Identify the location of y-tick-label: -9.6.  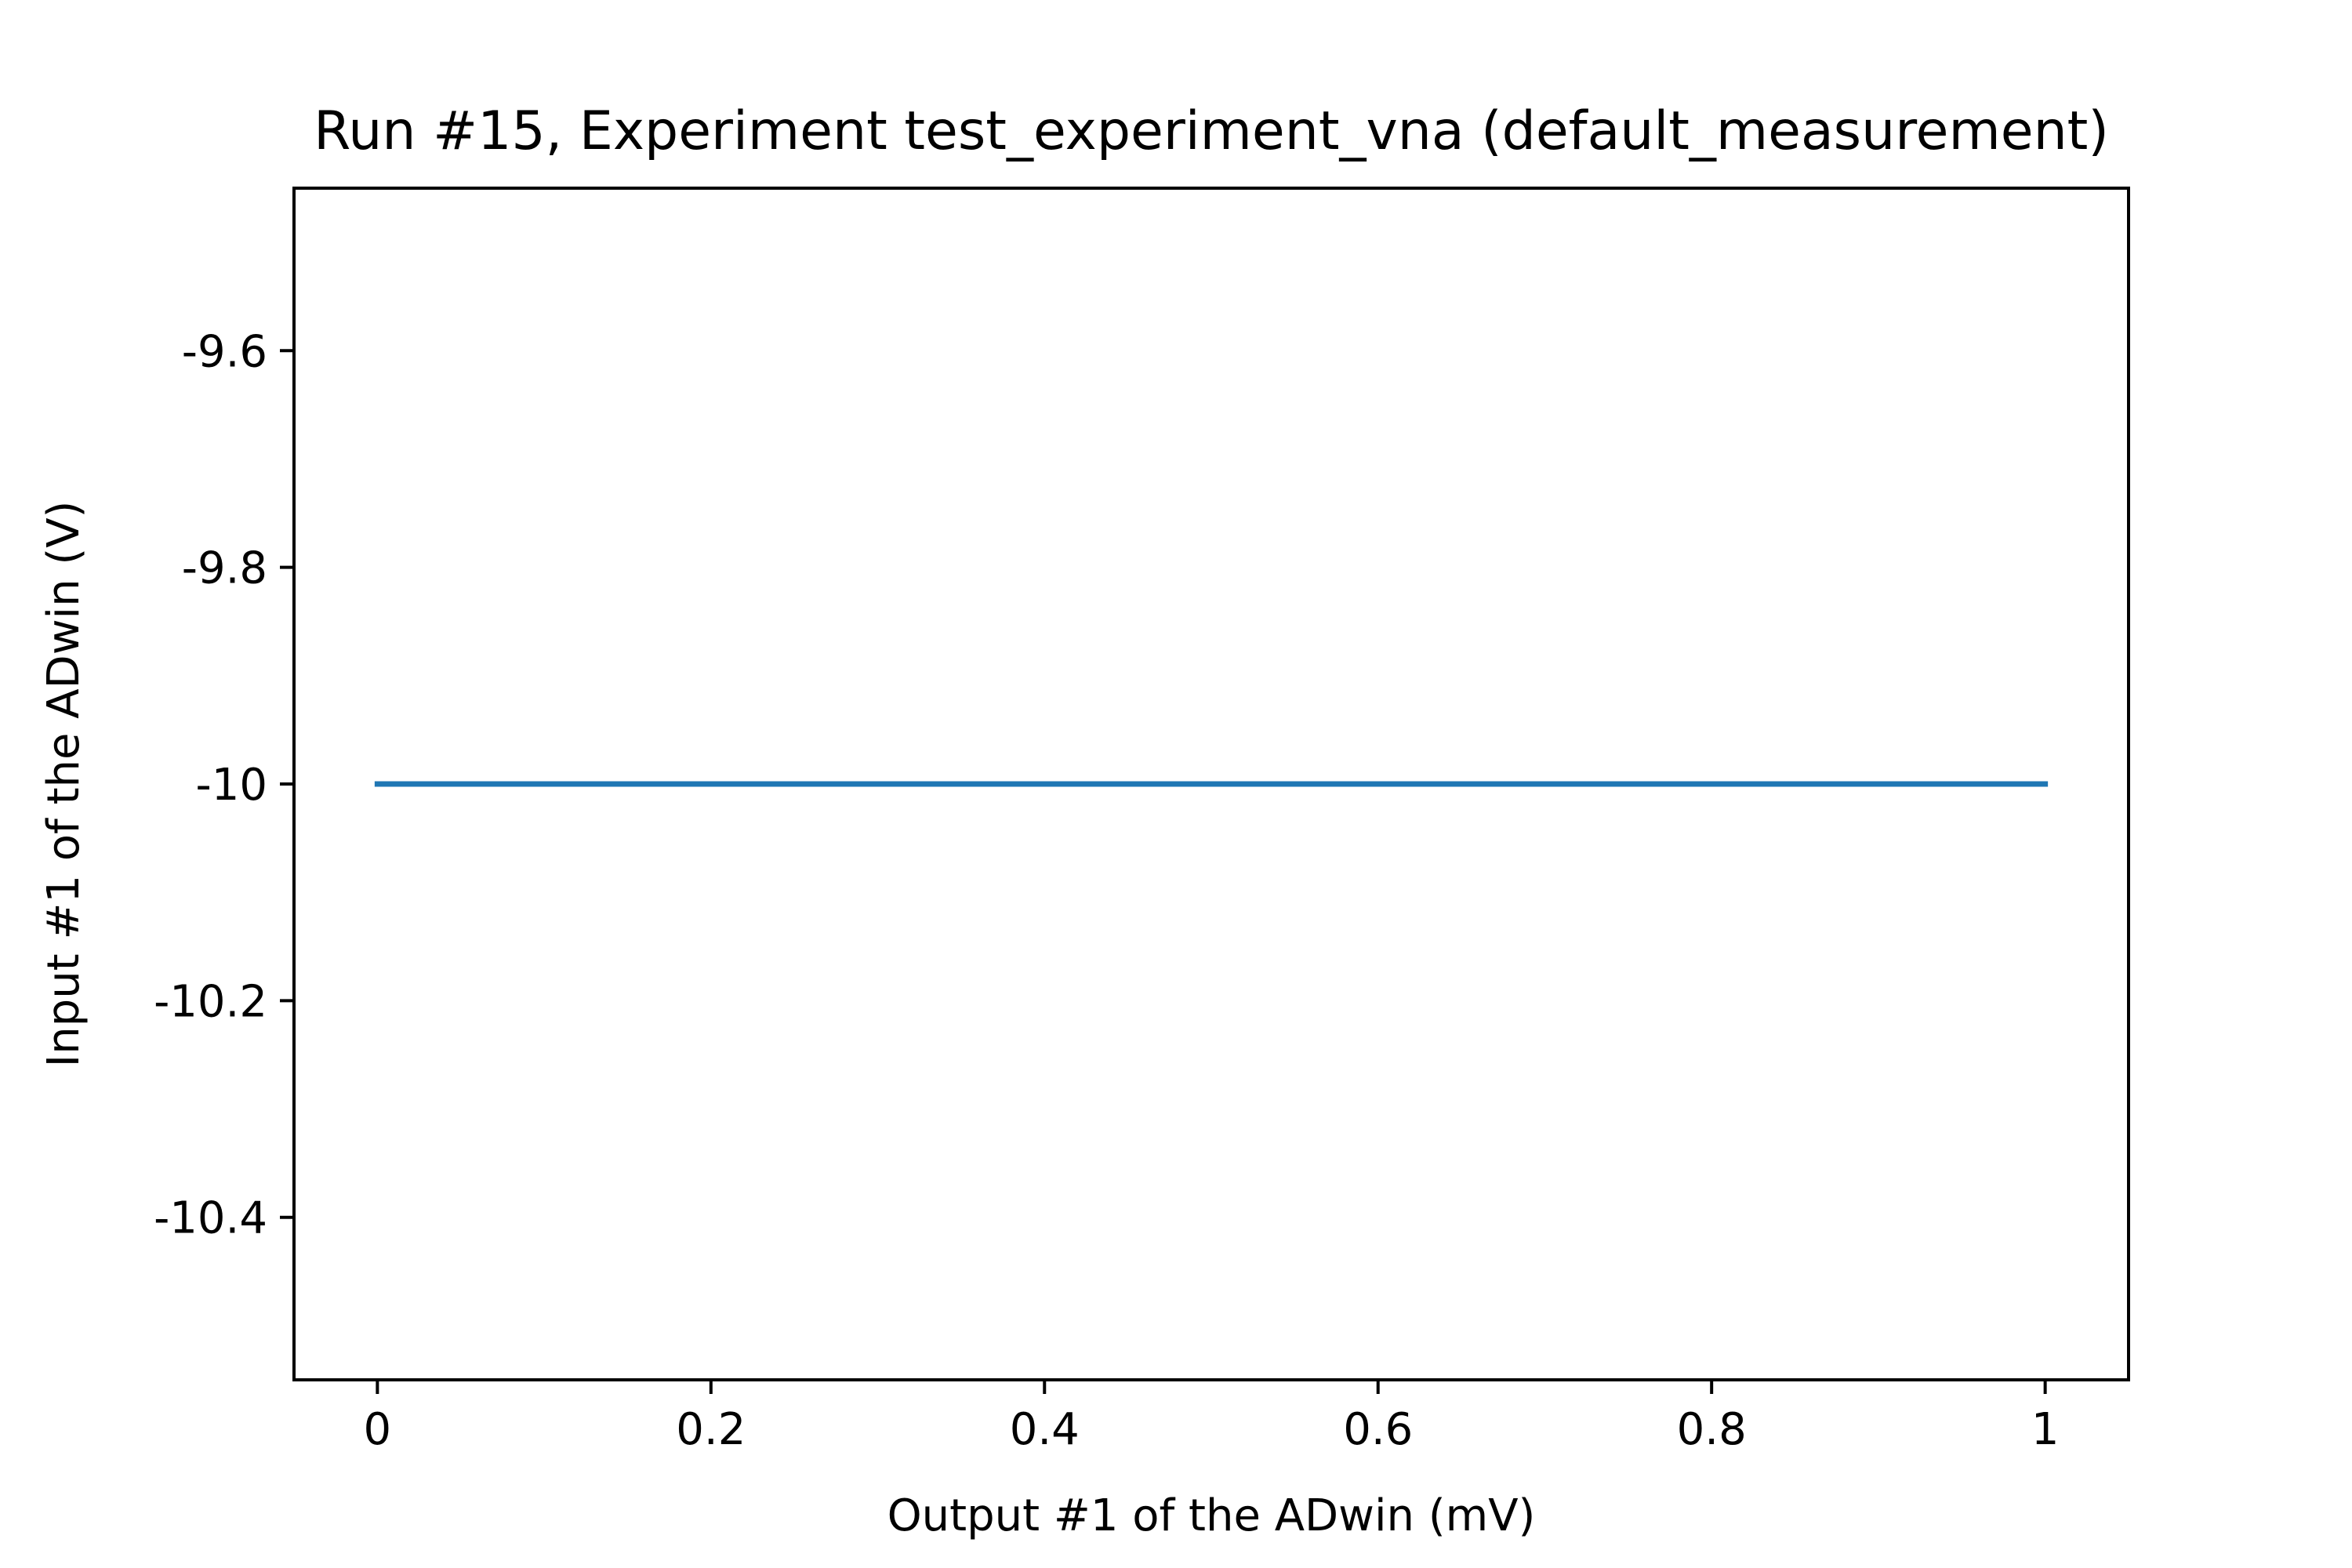
(224, 351).